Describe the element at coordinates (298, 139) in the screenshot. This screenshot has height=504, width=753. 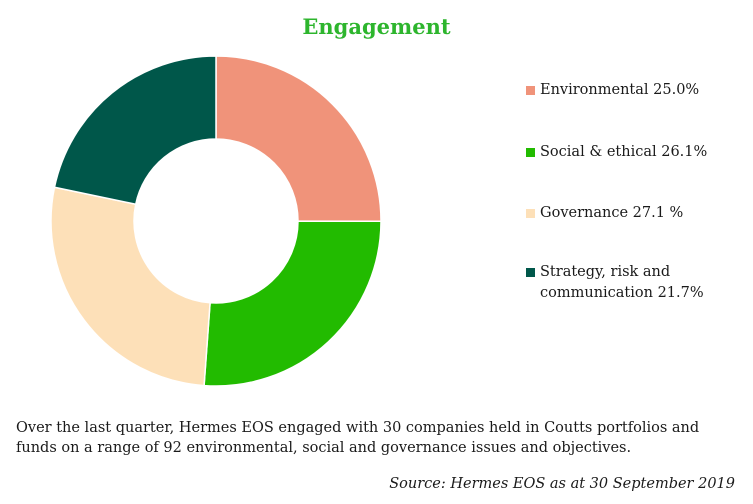
I see `slice-environmental` at that location.